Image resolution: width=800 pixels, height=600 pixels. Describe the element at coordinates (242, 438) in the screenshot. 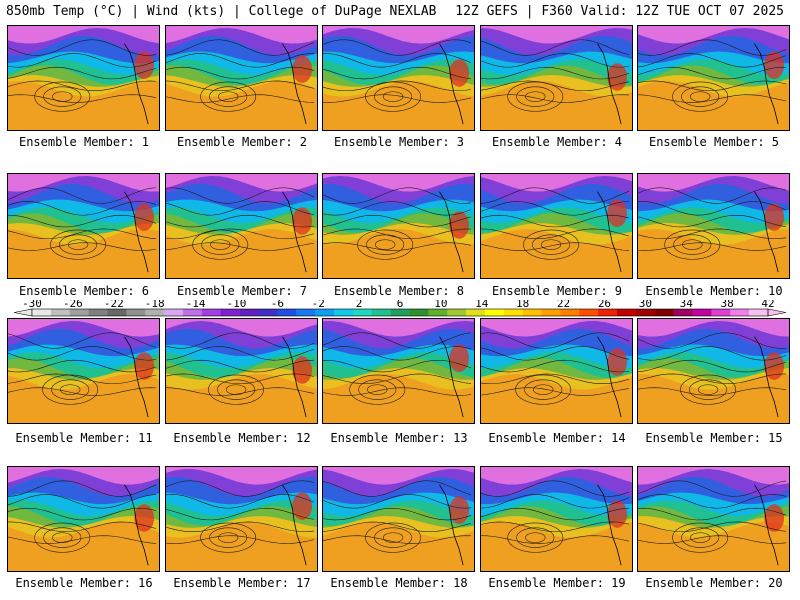

I see `ensemble-member-label: Ensemble Member: 12` at that location.